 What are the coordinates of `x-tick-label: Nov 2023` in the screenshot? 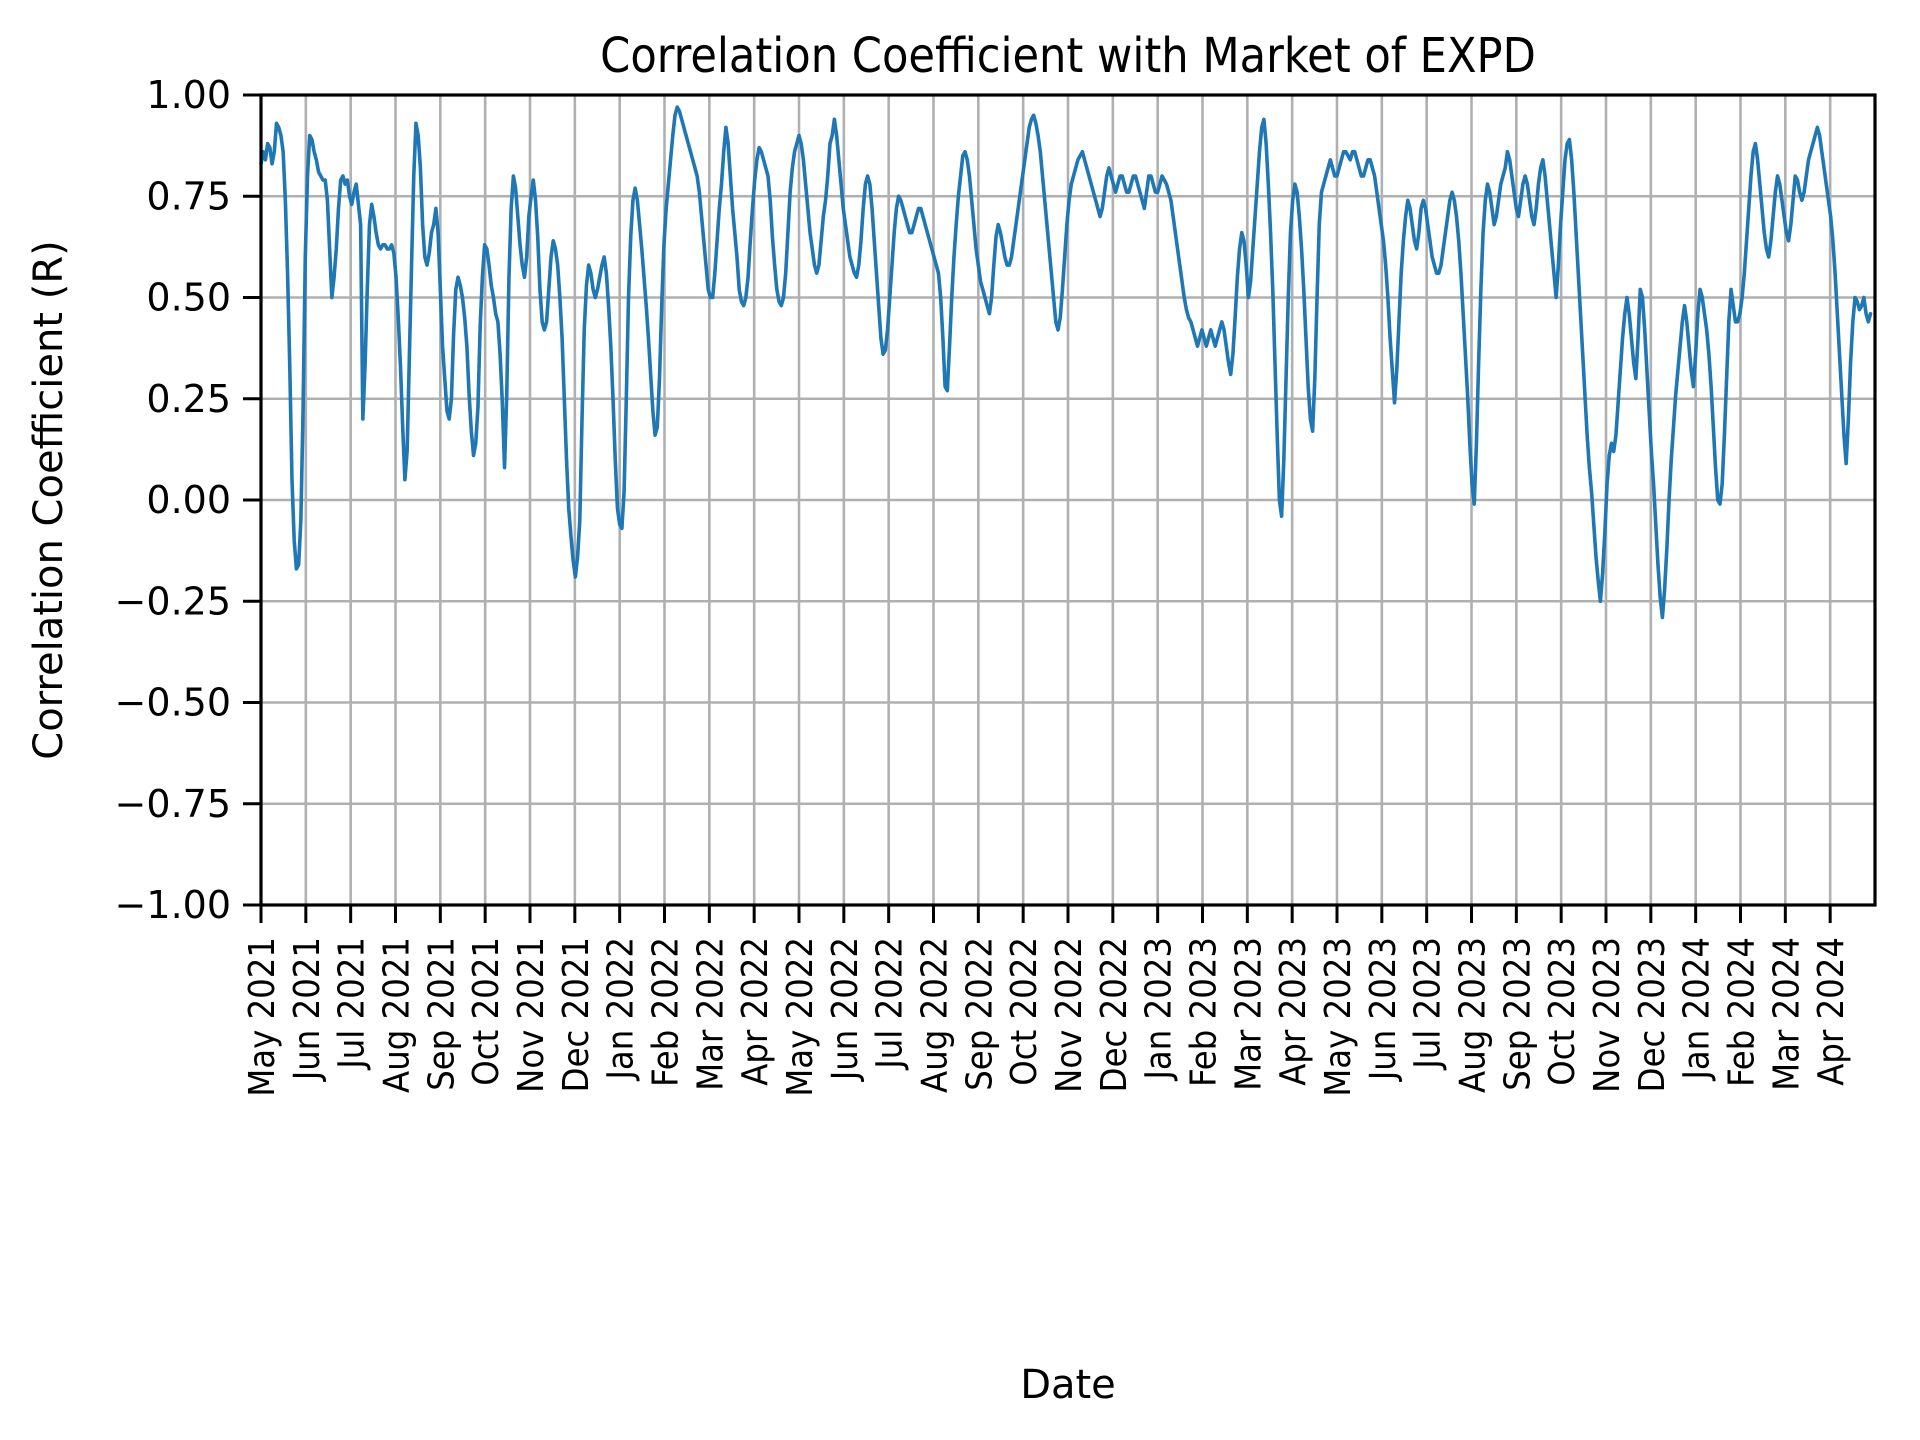 It's located at (1607, 1015).